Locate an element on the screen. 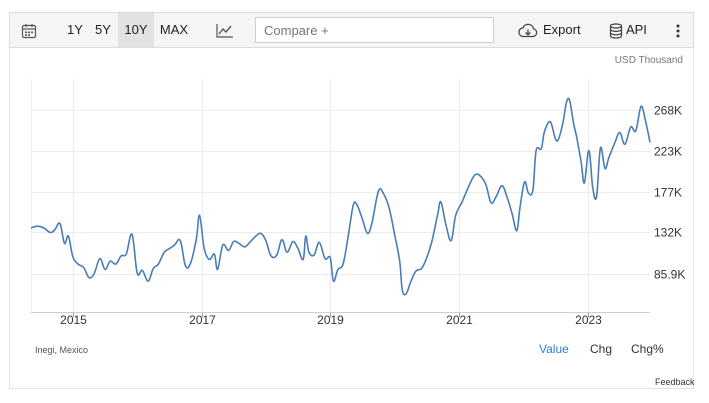 The width and height of the screenshot is (709, 403). api-button: API is located at coordinates (628, 30).